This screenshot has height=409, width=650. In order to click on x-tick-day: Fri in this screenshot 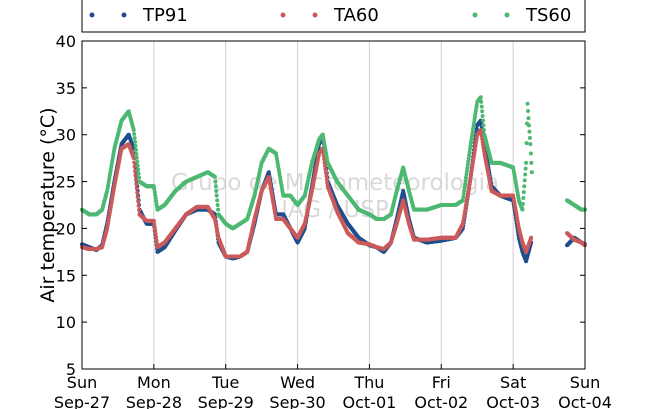, I will do `click(441, 382)`.